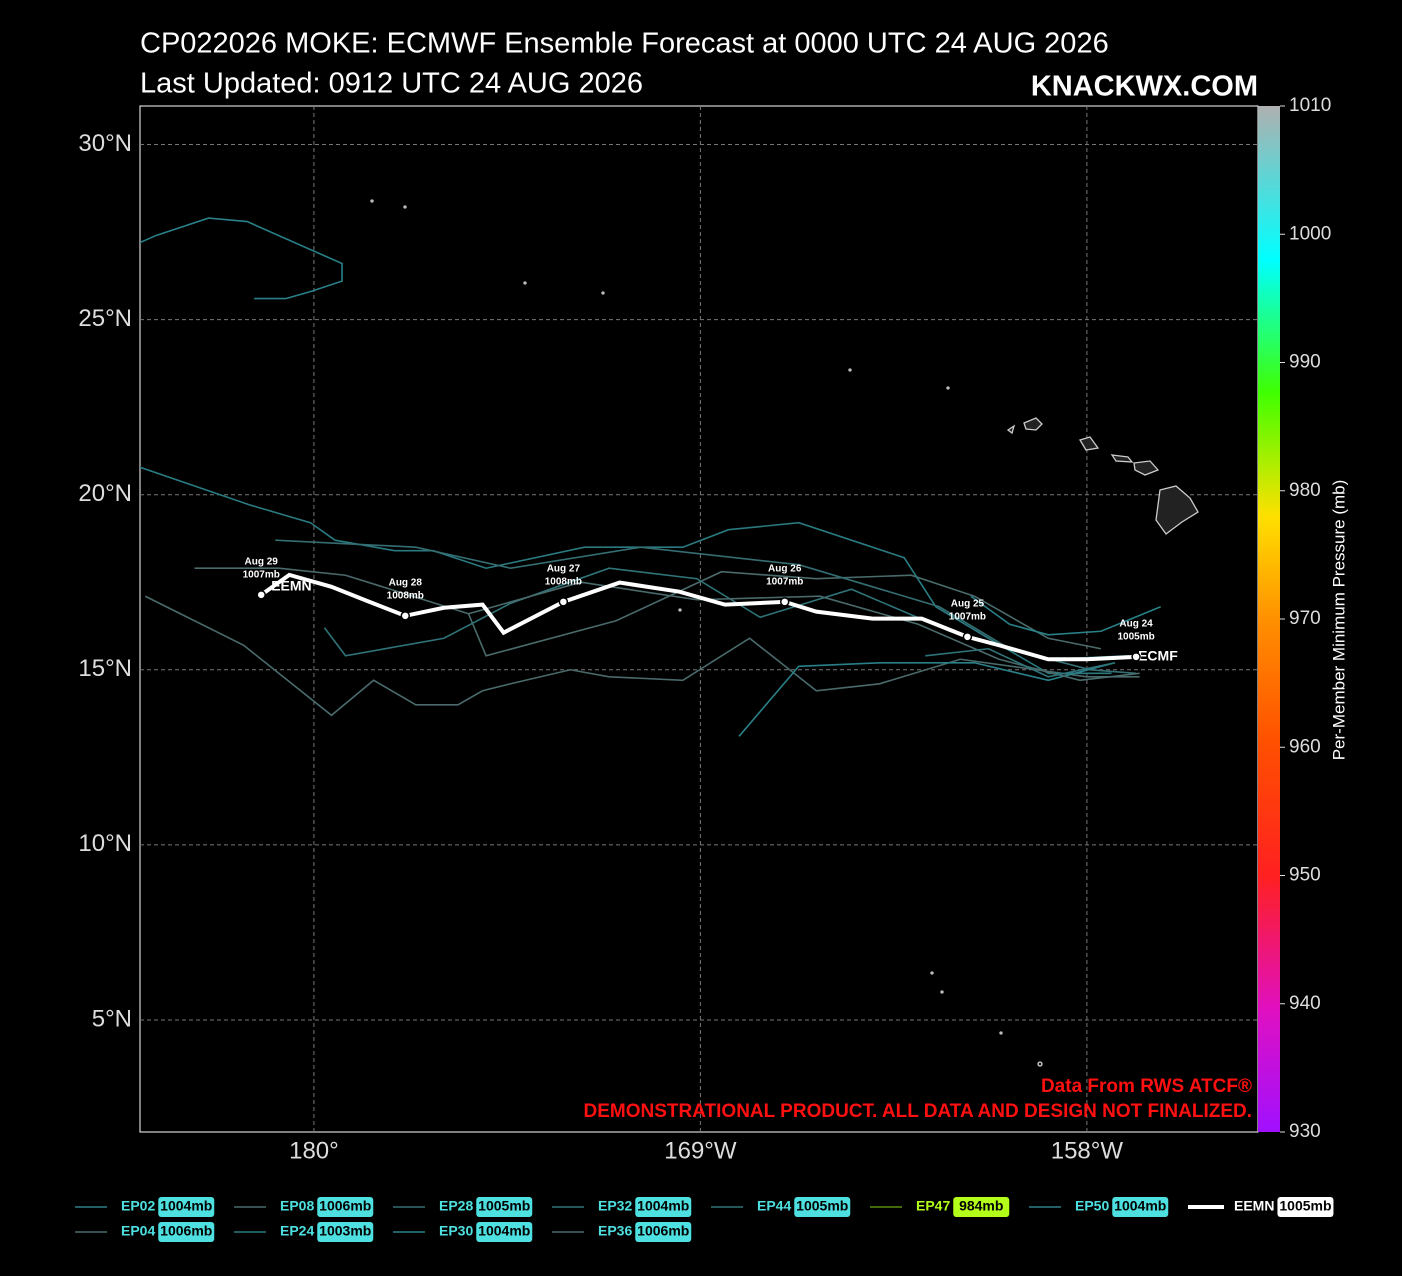  Describe the element at coordinates (1269, 619) in the screenshot. I see `colorbar` at that location.